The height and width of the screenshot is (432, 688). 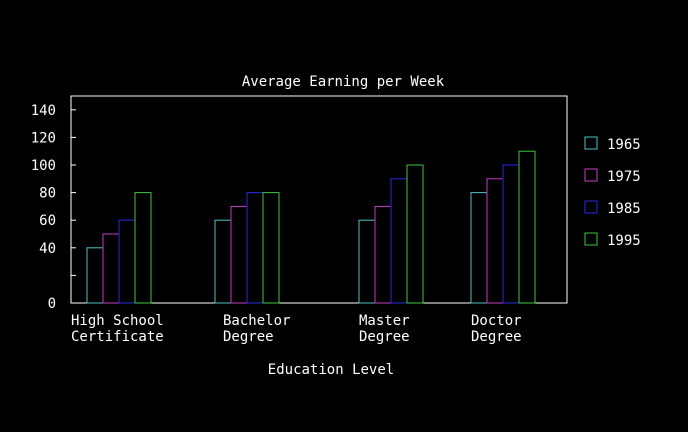 I want to click on legend-label: 1975, so click(x=624, y=177).